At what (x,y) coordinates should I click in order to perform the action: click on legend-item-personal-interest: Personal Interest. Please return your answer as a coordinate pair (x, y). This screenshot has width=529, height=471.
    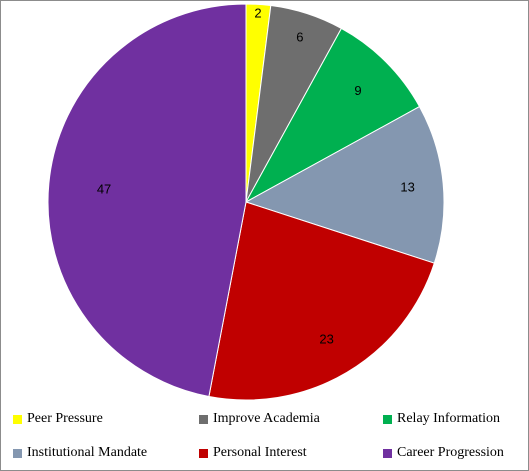
    Looking at the image, I should click on (253, 453).